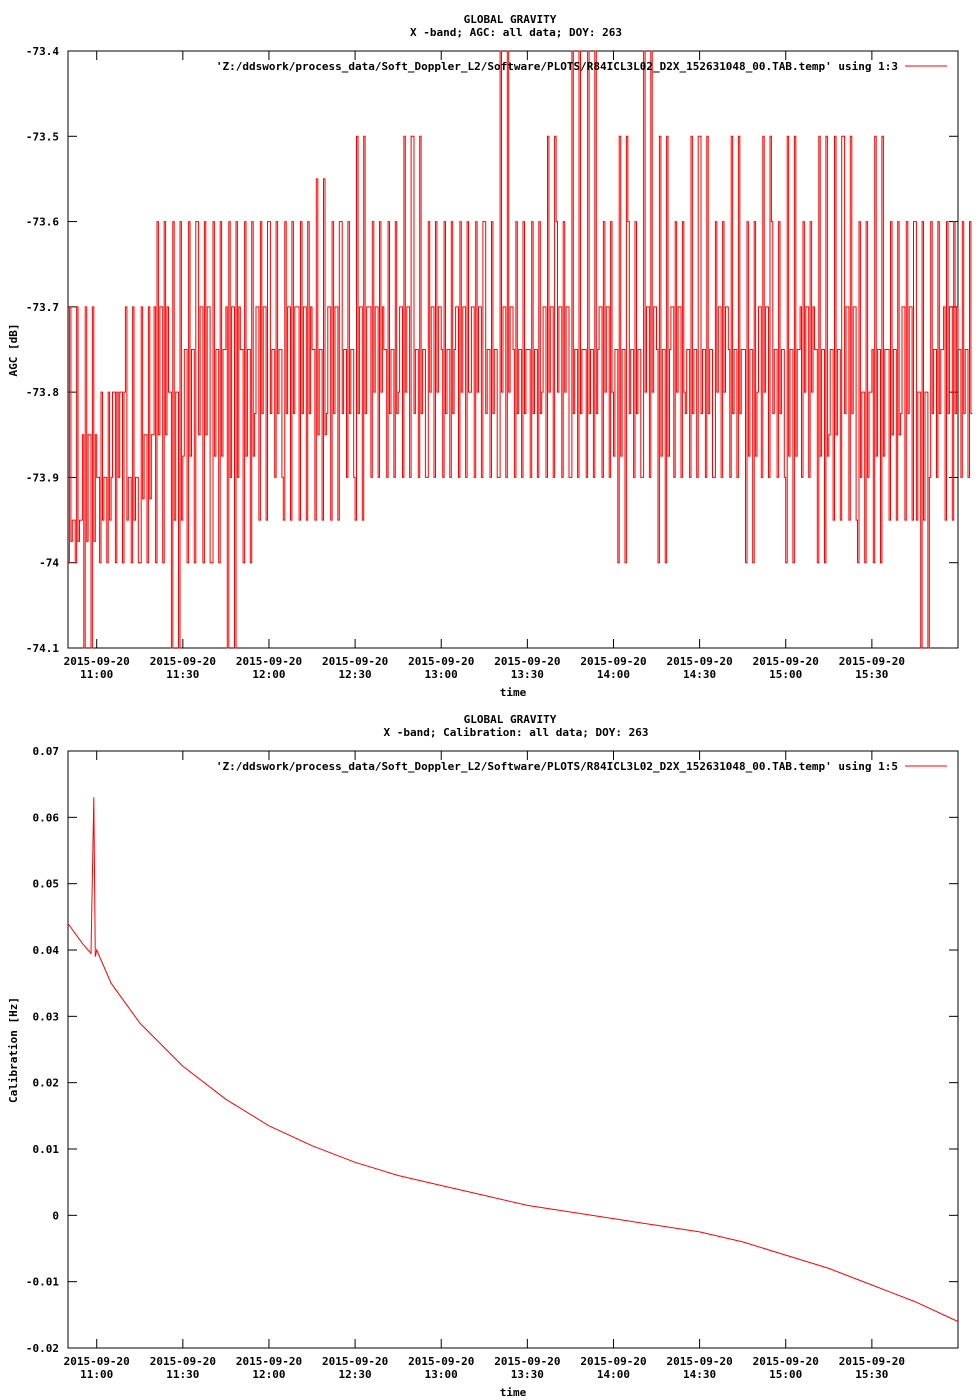 The width and height of the screenshot is (980, 1400). I want to click on chart-subtitle: X -band; AGC: all data; DOY: 263, so click(516, 32).